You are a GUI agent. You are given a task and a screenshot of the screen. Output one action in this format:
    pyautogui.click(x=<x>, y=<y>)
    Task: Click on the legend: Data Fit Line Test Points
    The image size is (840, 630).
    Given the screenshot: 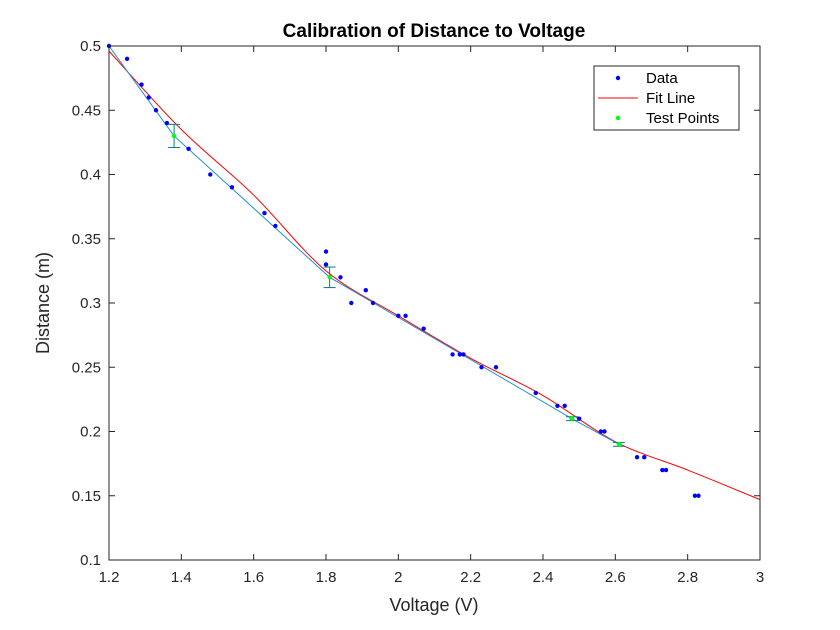 What is the action you would take?
    pyautogui.click(x=666, y=98)
    